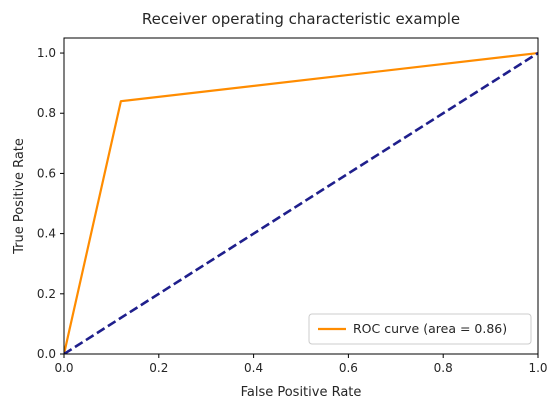 This screenshot has width=550, height=412. I want to click on y-tick-label: 0.6, so click(46, 173).